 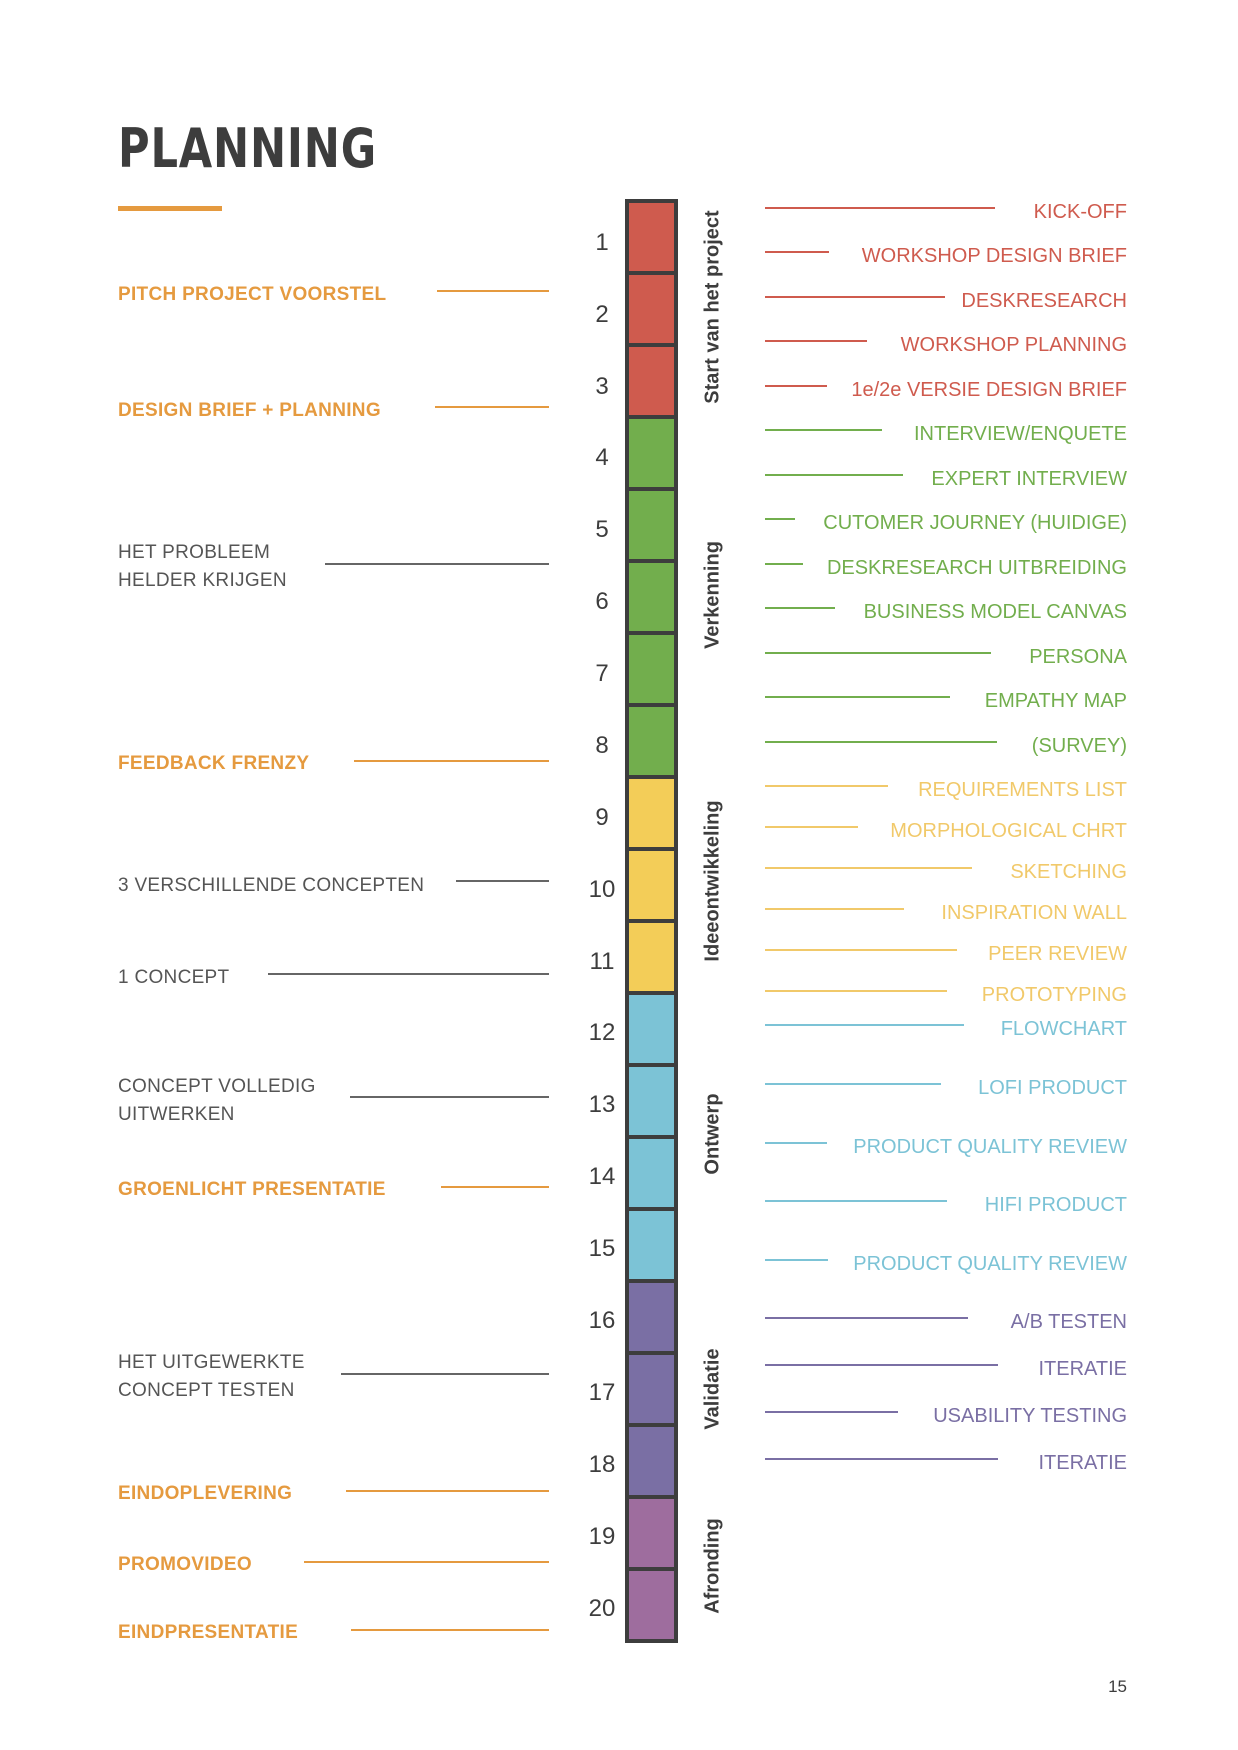 I want to click on activity-label: CUTOMER JOURNEY (HUIDIGE), so click(x=975, y=523).